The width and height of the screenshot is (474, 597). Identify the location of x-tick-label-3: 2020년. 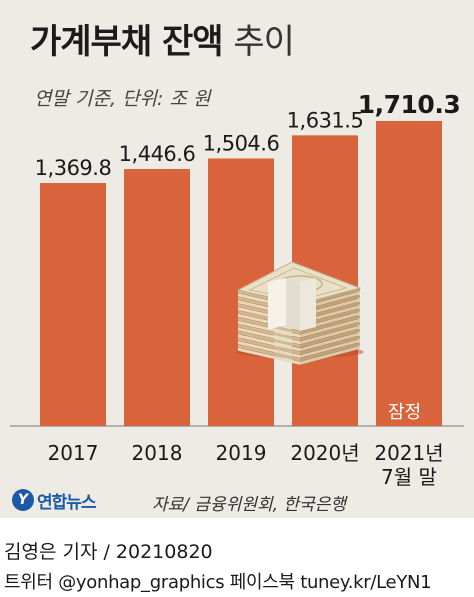
(324, 453).